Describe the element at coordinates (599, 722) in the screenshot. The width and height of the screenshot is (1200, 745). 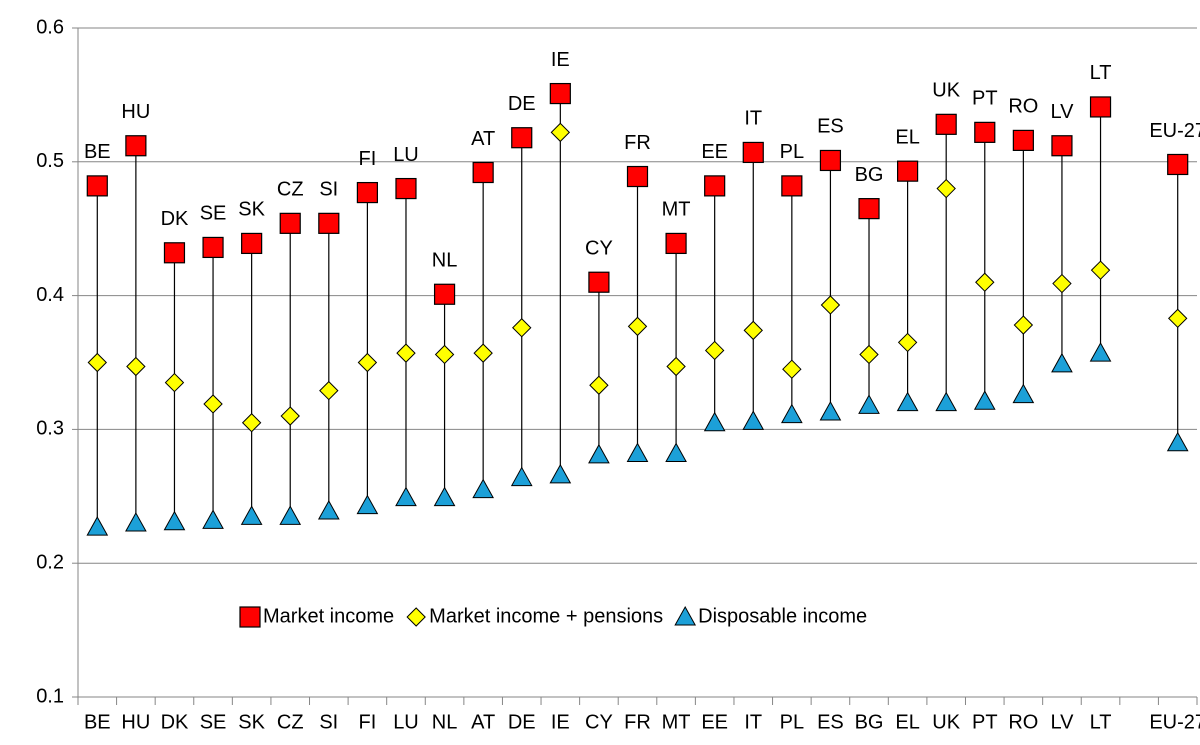
I see `x-tick-label: CY` at that location.